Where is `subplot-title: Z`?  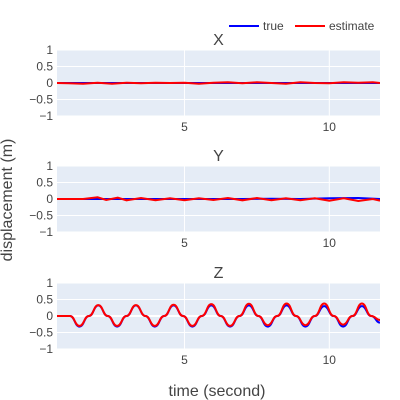
subplot-title: Z is located at coordinates (219, 273).